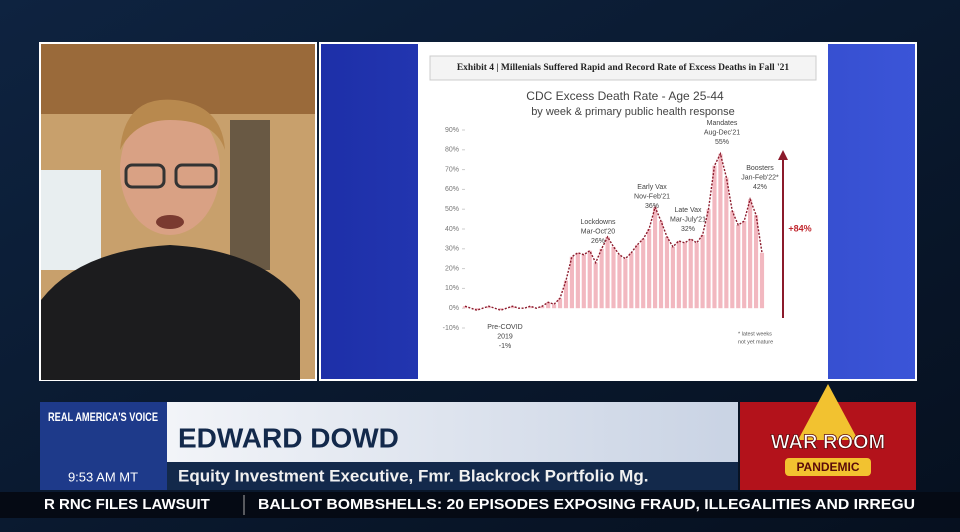  Describe the element at coordinates (760, 168) in the screenshot. I see `annotation: Boosters` at that location.